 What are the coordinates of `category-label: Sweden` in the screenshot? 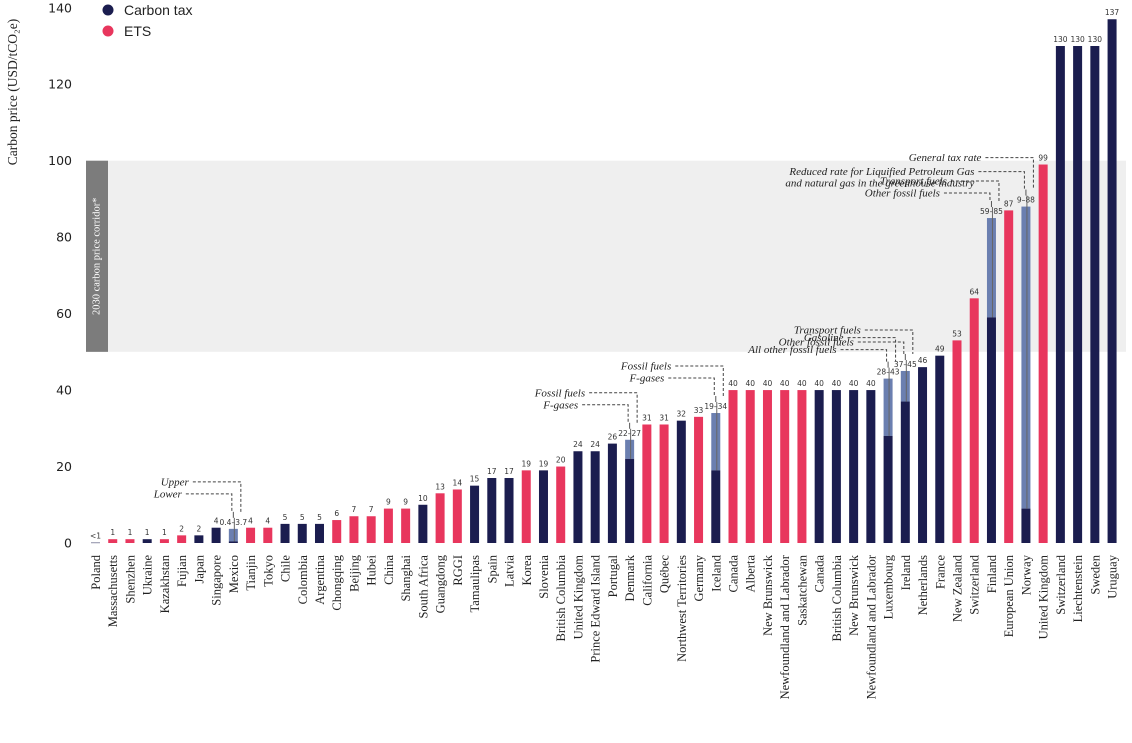 It's located at (1095, 574).